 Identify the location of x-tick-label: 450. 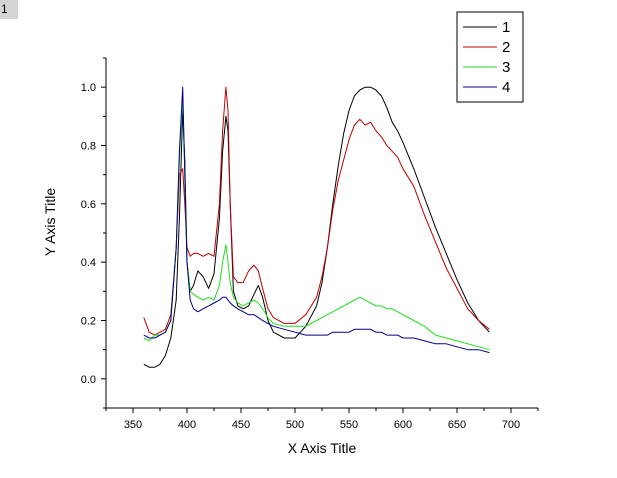
(241, 425).